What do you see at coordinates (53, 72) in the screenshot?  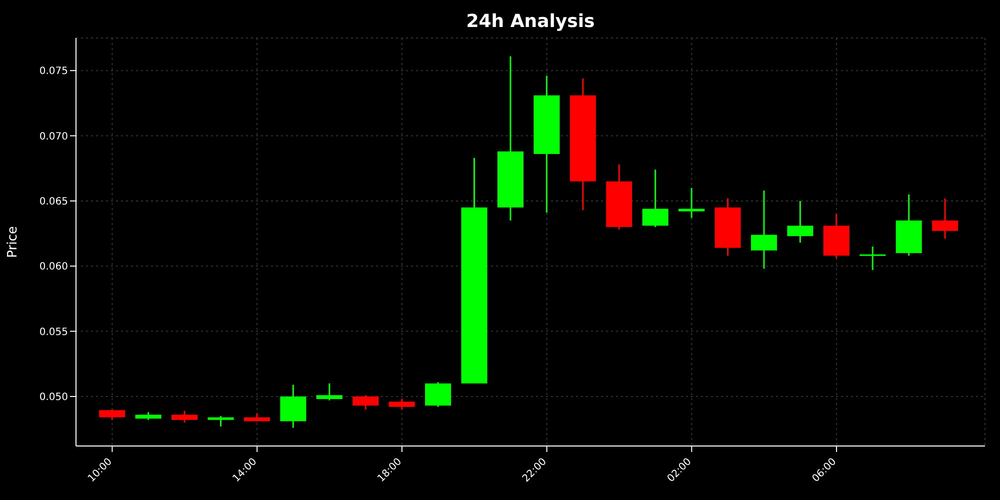 I see `y-tick-label: 0.075` at bounding box center [53, 72].